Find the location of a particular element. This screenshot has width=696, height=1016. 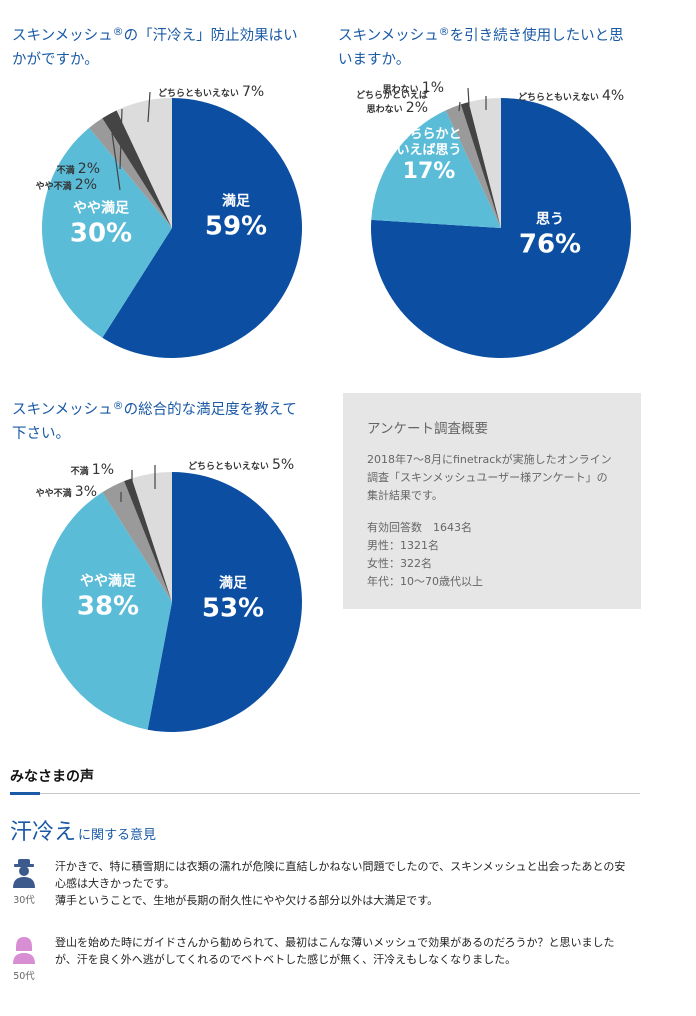

topic-heading-sub: に関する意見 is located at coordinates (117, 835).